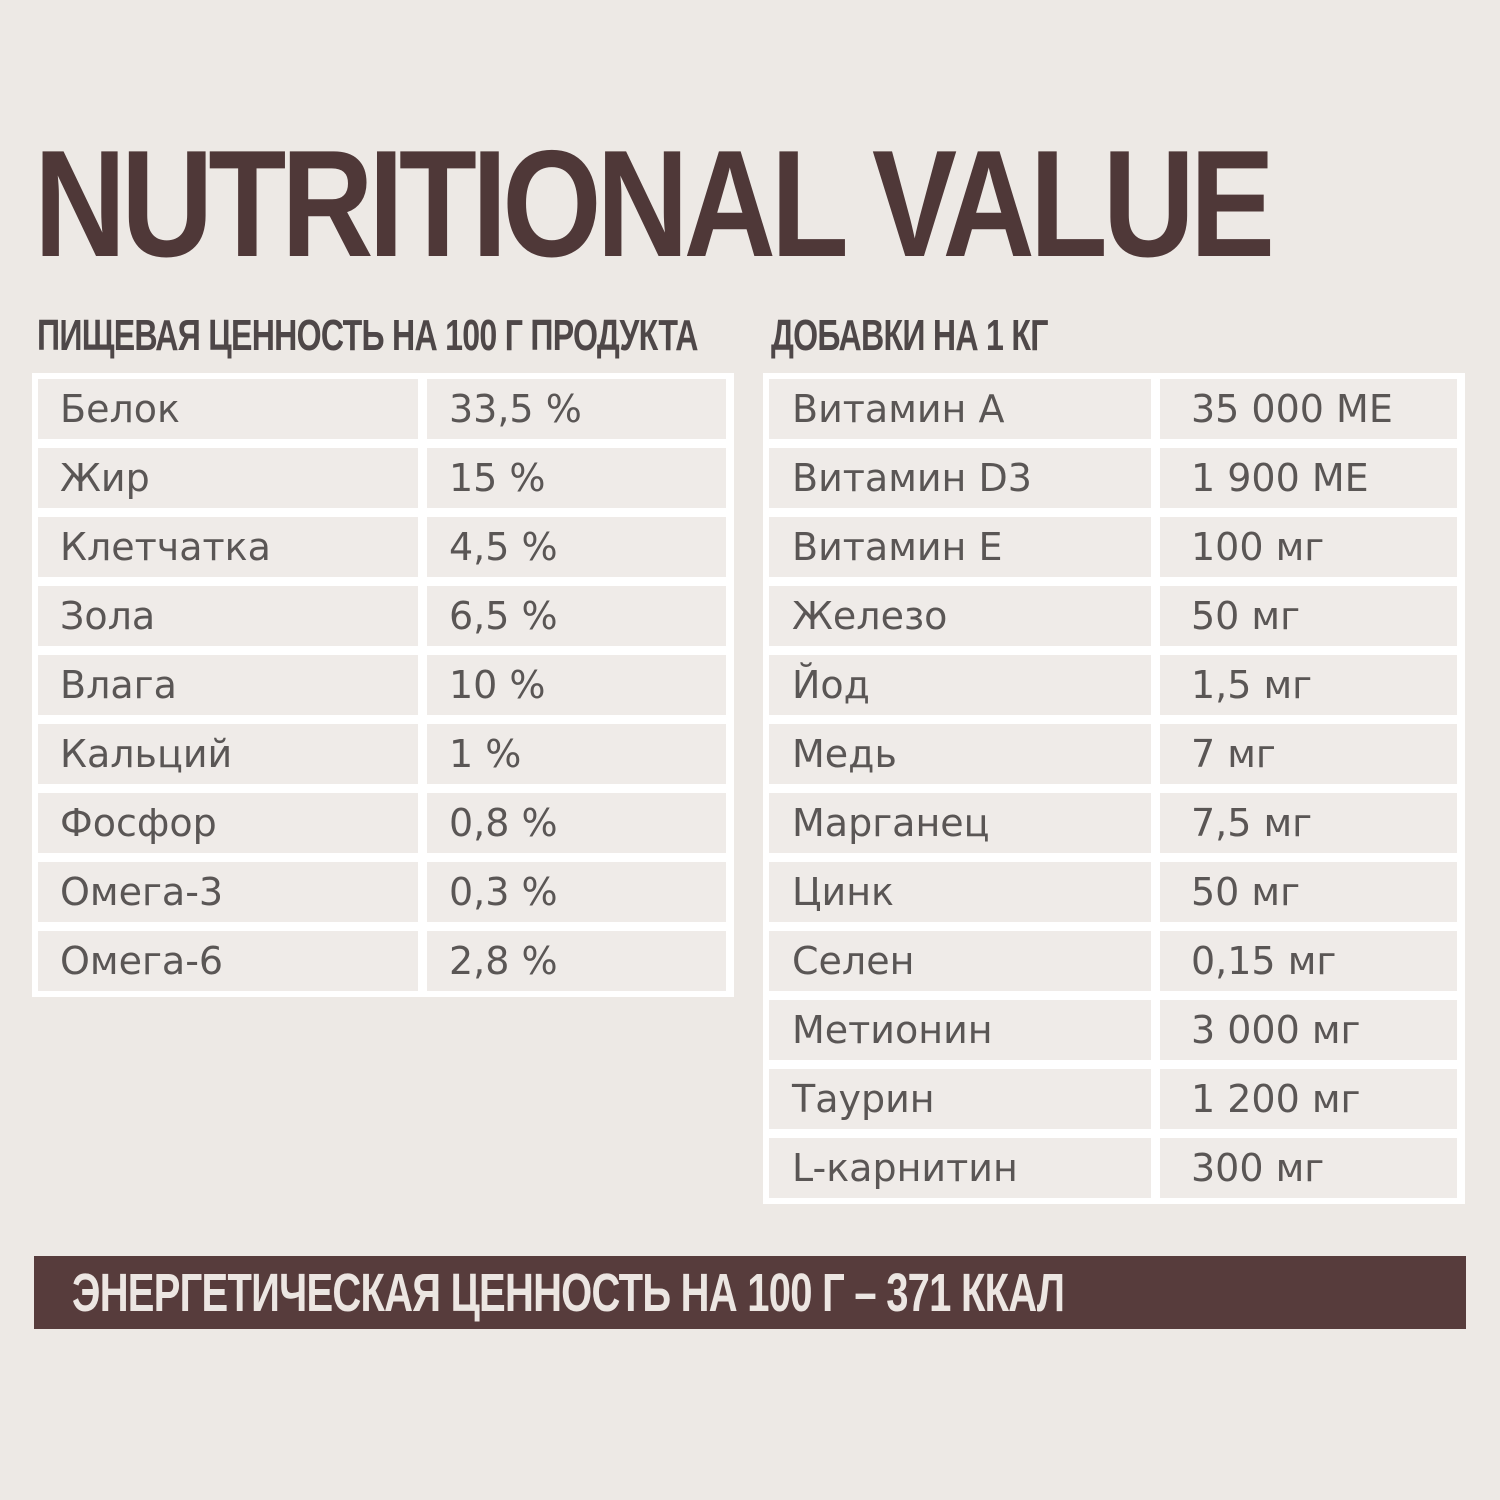  I want to click on nutrient-value: 0,8 %, so click(576, 823).